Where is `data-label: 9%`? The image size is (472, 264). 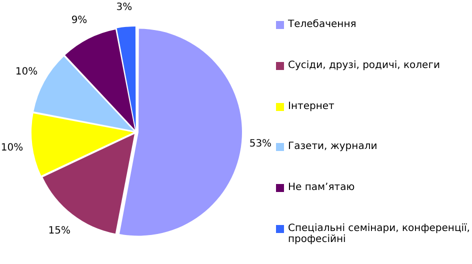 data-label: 9% is located at coordinates (79, 20).